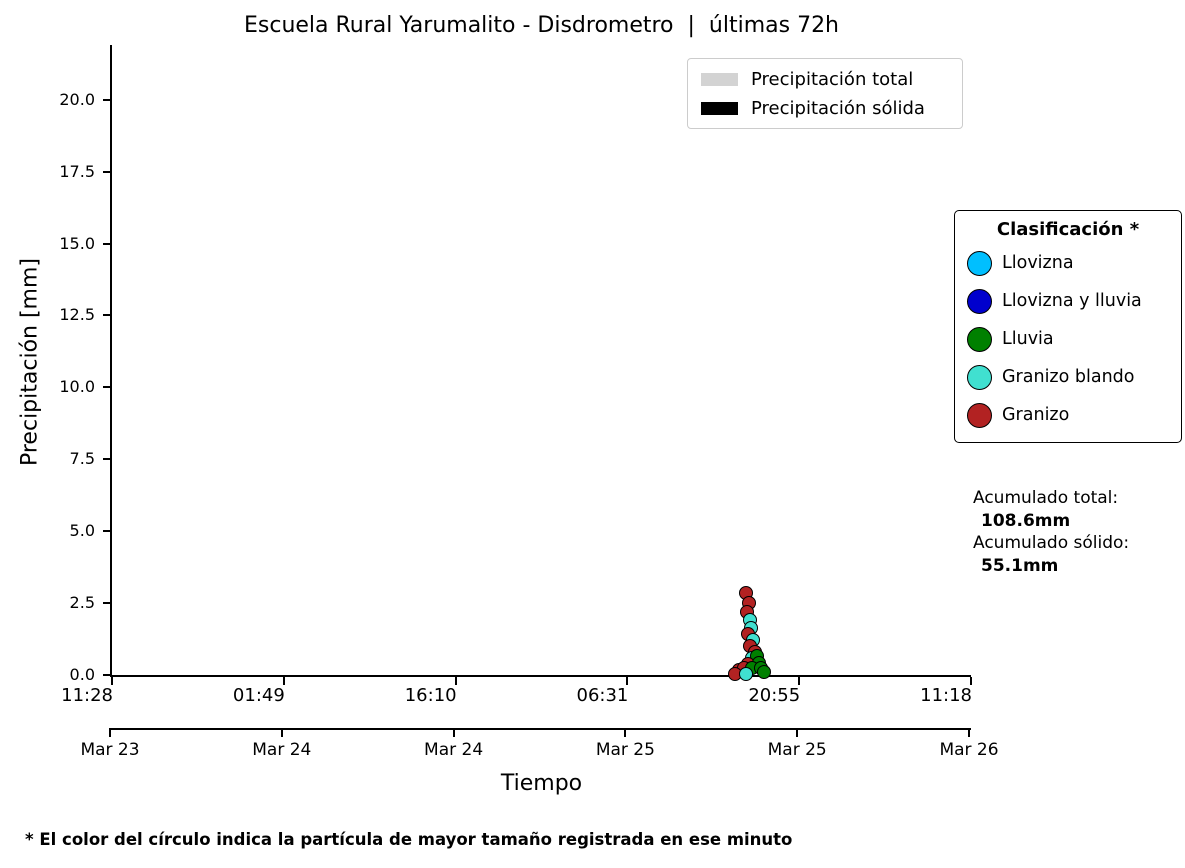 Image resolution: width=1185 pixels, height=868 pixels. I want to click on y-tick-label: 12.5, so click(77, 315).